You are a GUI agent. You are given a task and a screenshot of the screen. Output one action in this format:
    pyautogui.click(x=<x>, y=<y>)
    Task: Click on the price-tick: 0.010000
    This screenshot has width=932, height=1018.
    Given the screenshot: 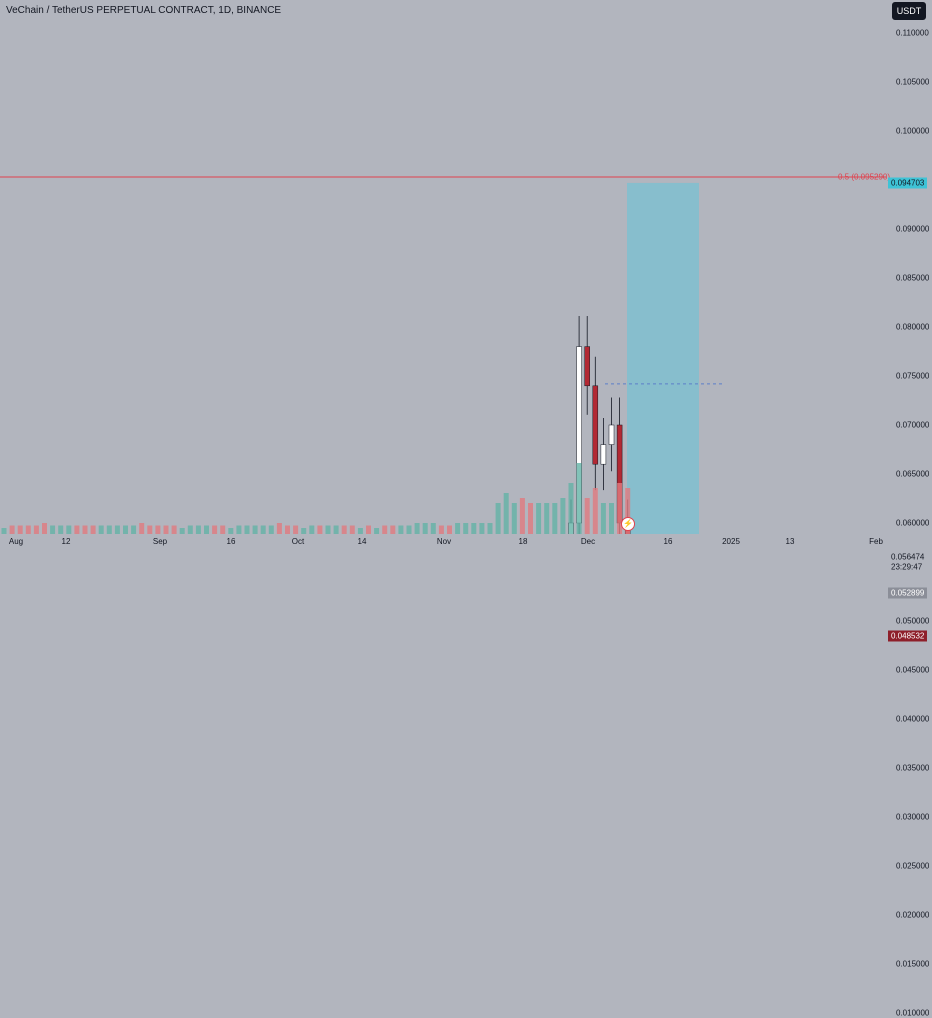 What is the action you would take?
    pyautogui.click(x=913, y=1013)
    